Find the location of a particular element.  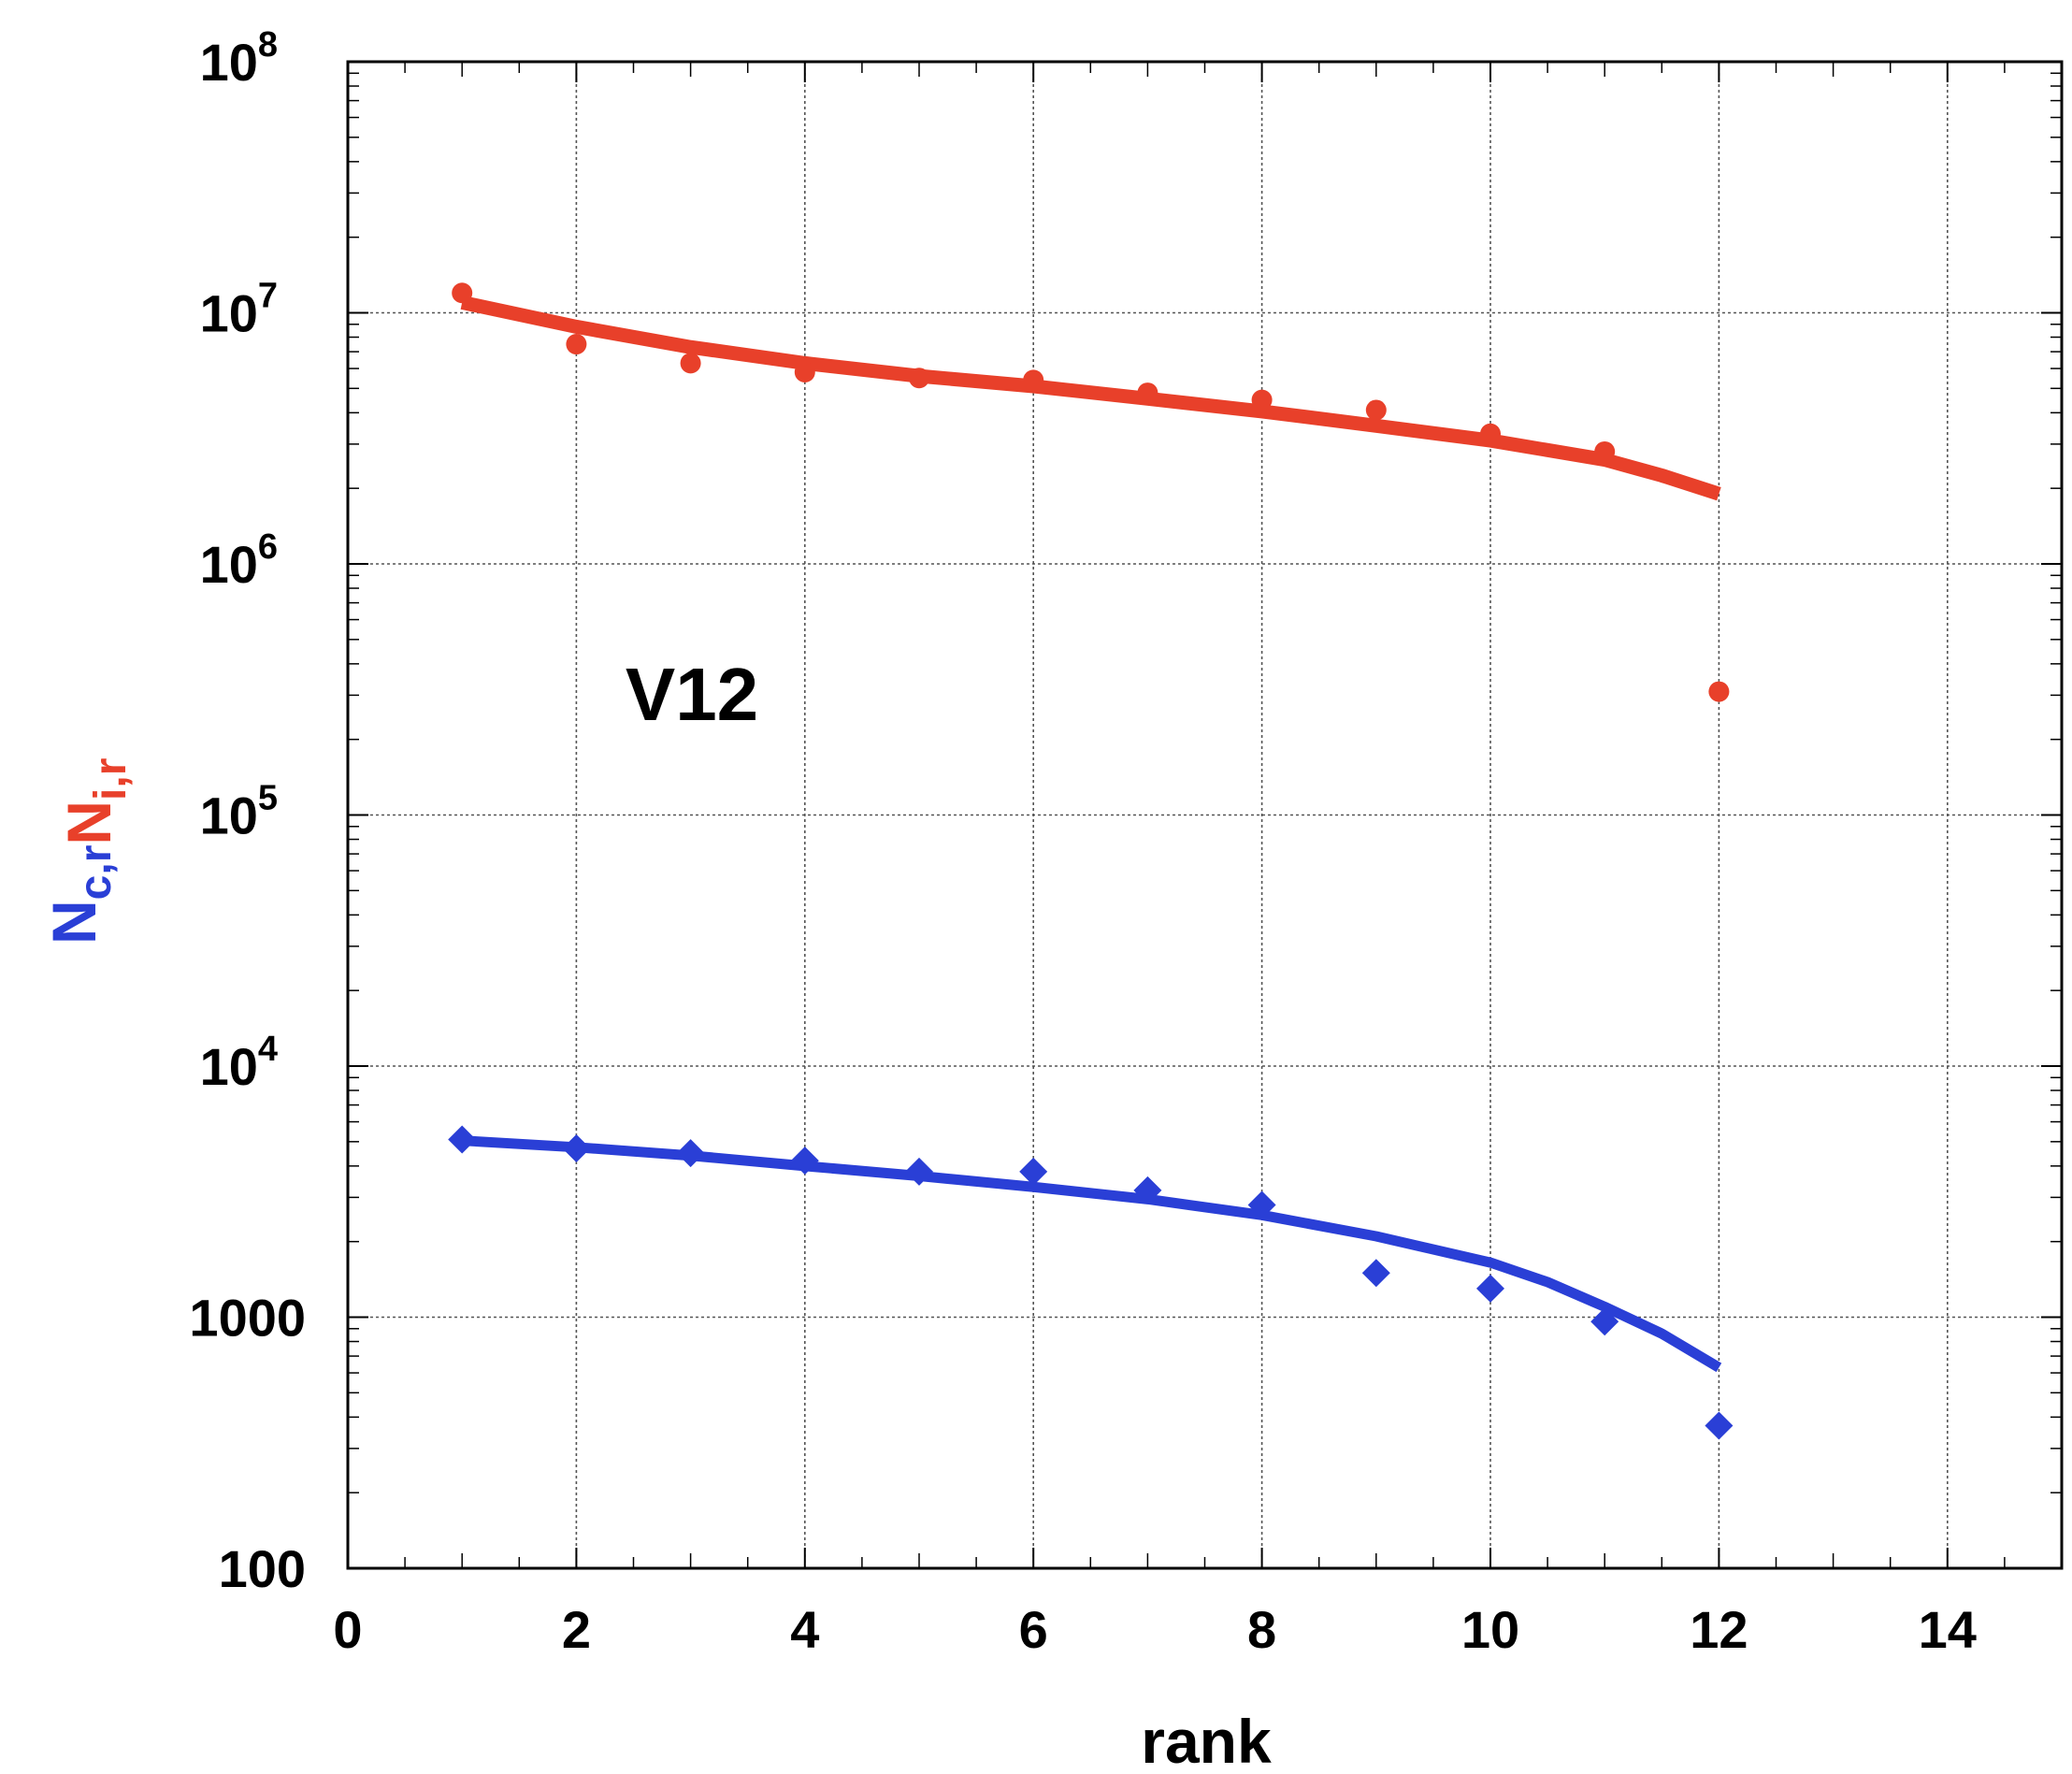

y-axis-title: Nc,rNi,r is located at coordinates (88, 851).